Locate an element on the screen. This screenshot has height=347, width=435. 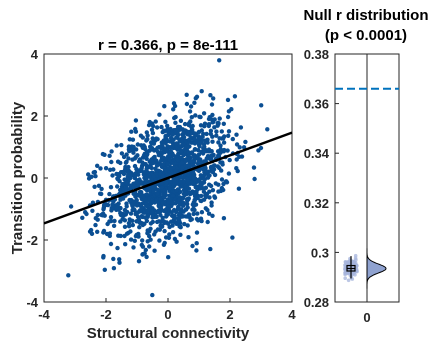
null-x-ticks: 0 is located at coordinates (367, 311).